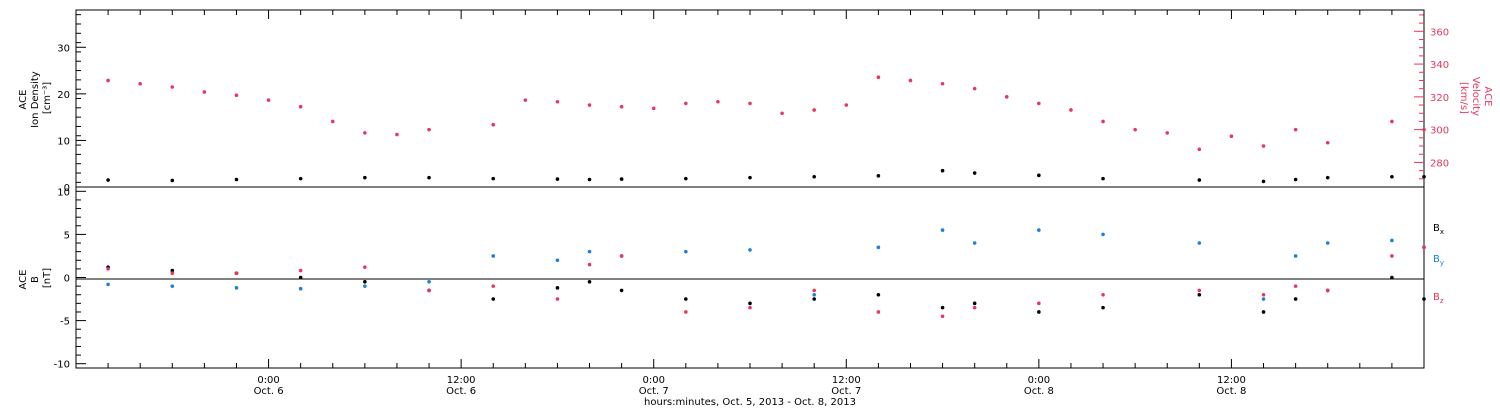 The height and width of the screenshot is (410, 1500). I want to click on velocity-tick-label: 280, so click(1439, 163).